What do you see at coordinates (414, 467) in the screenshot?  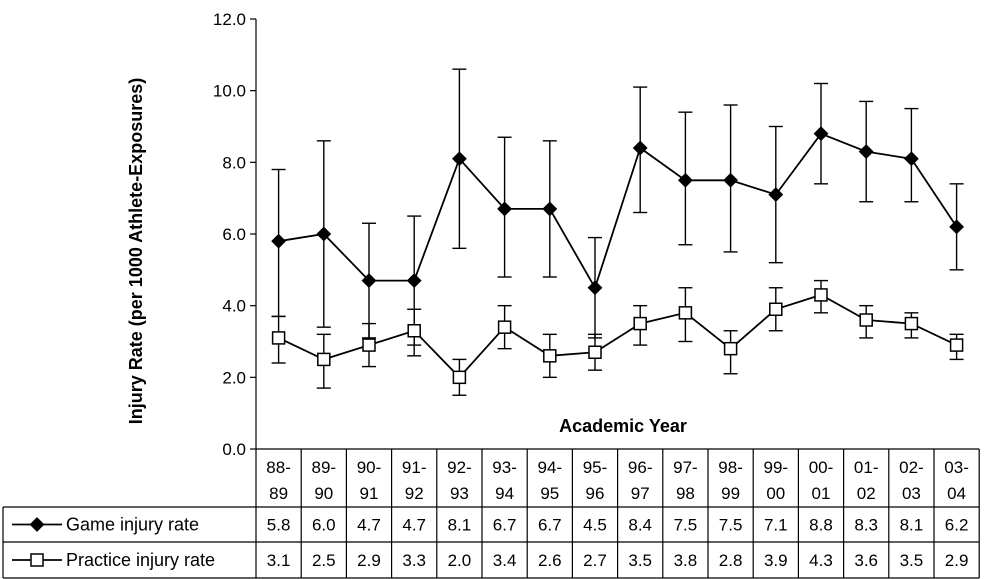 I see `x-tick-label: 91-` at bounding box center [414, 467].